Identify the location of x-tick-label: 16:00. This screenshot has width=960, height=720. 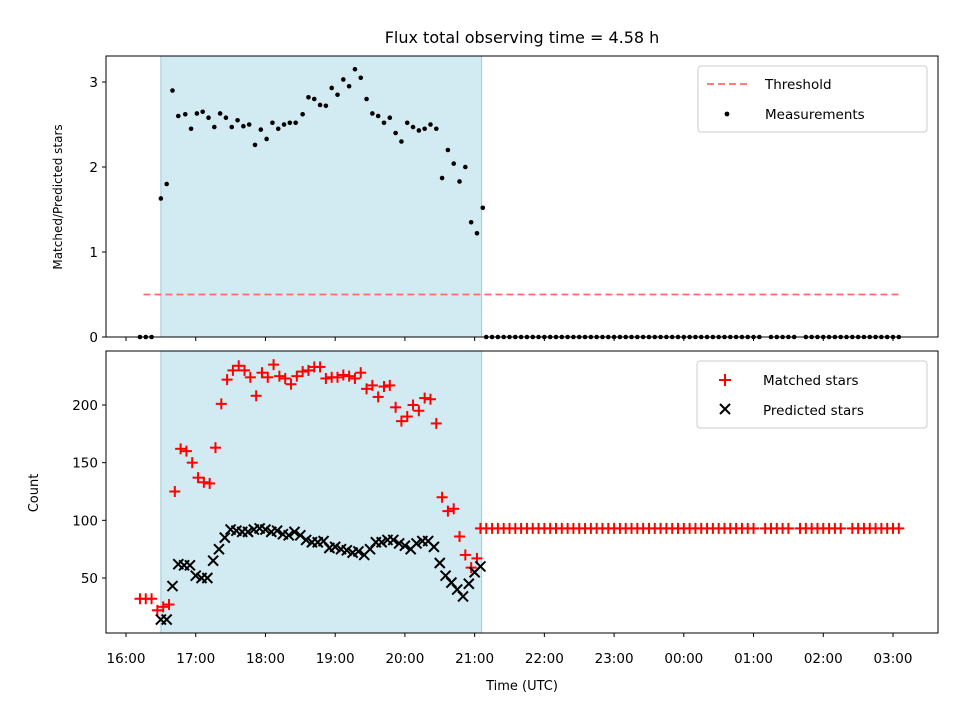
(126, 659).